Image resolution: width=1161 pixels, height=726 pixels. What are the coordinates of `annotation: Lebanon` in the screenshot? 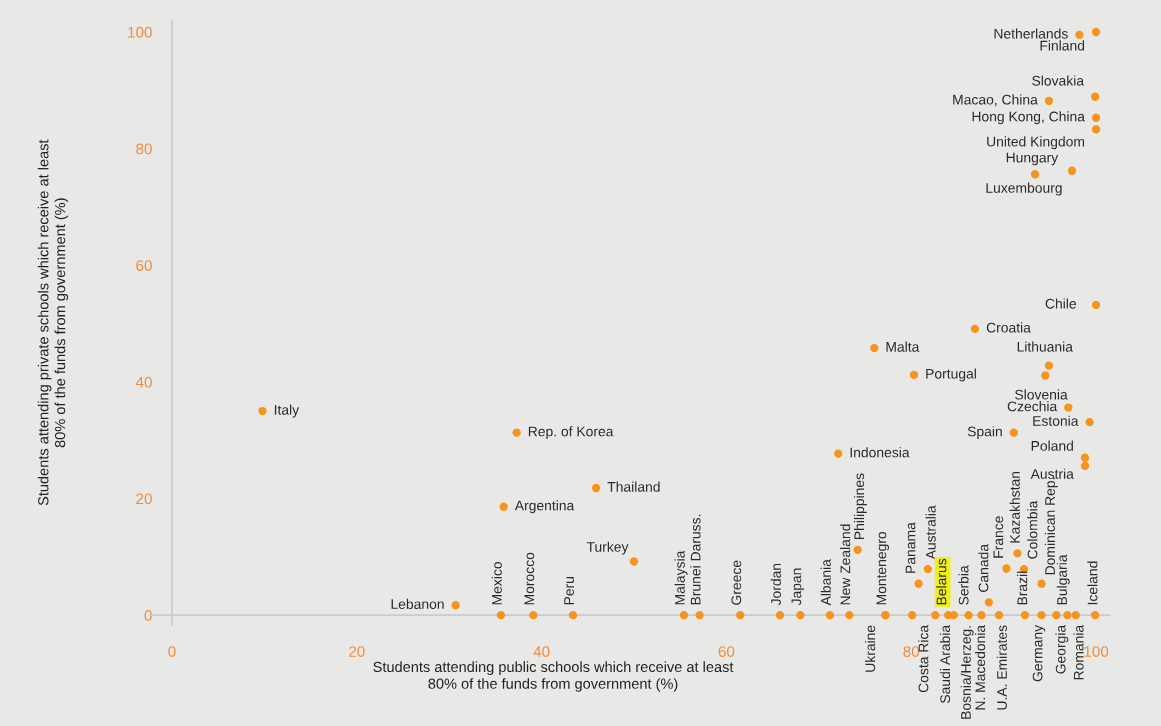 It's located at (417, 603).